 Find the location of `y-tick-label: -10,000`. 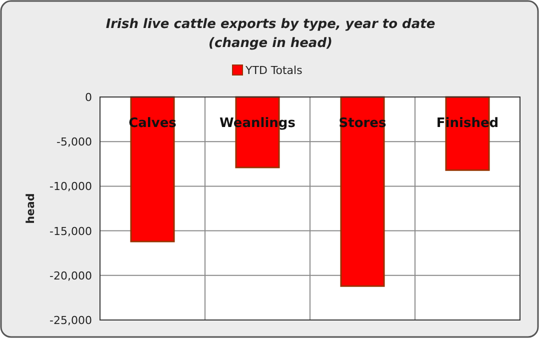

y-tick-label: -10,000 is located at coordinates (71, 187).